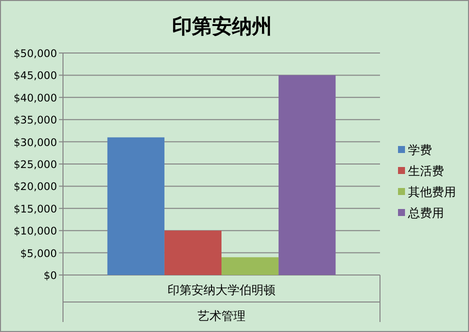 This screenshot has width=469, height=332. What do you see at coordinates (222, 316) in the screenshot?
I see `x-axis-title: 艺术管理` at bounding box center [222, 316].